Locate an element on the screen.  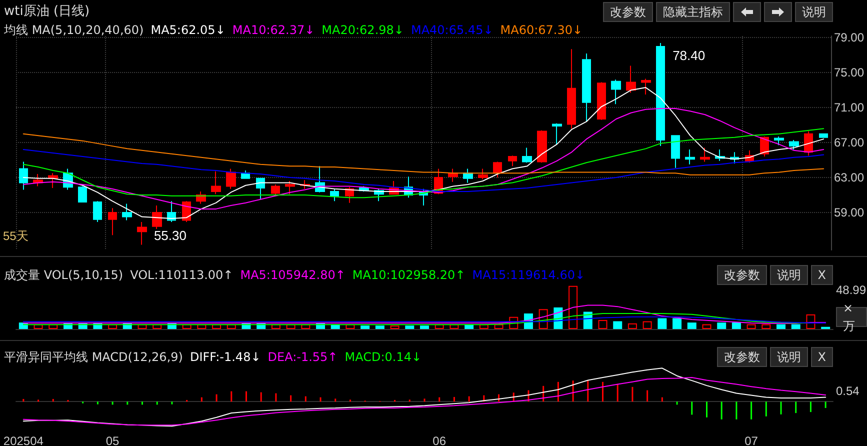
text: MA15:119614.60↓ is located at coordinates (529, 275).